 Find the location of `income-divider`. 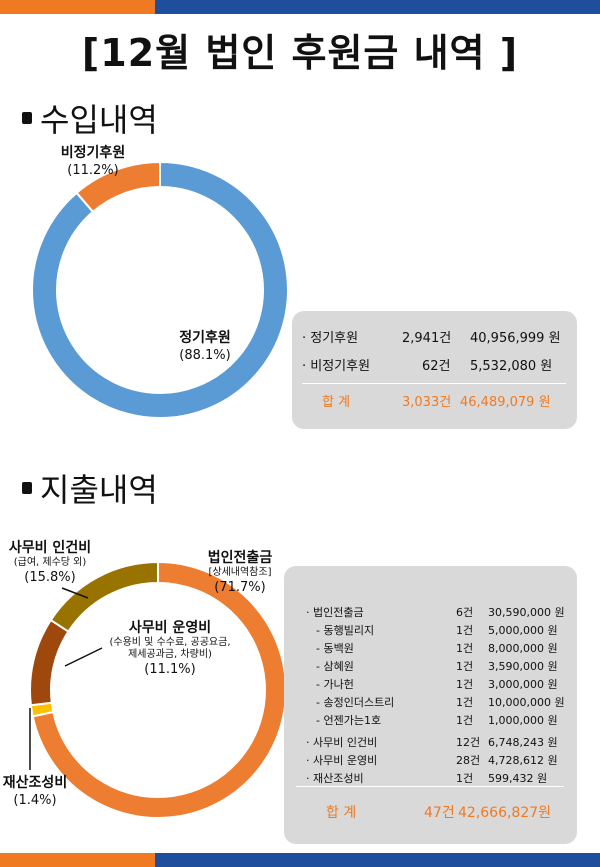

income-divider is located at coordinates (434, 383).